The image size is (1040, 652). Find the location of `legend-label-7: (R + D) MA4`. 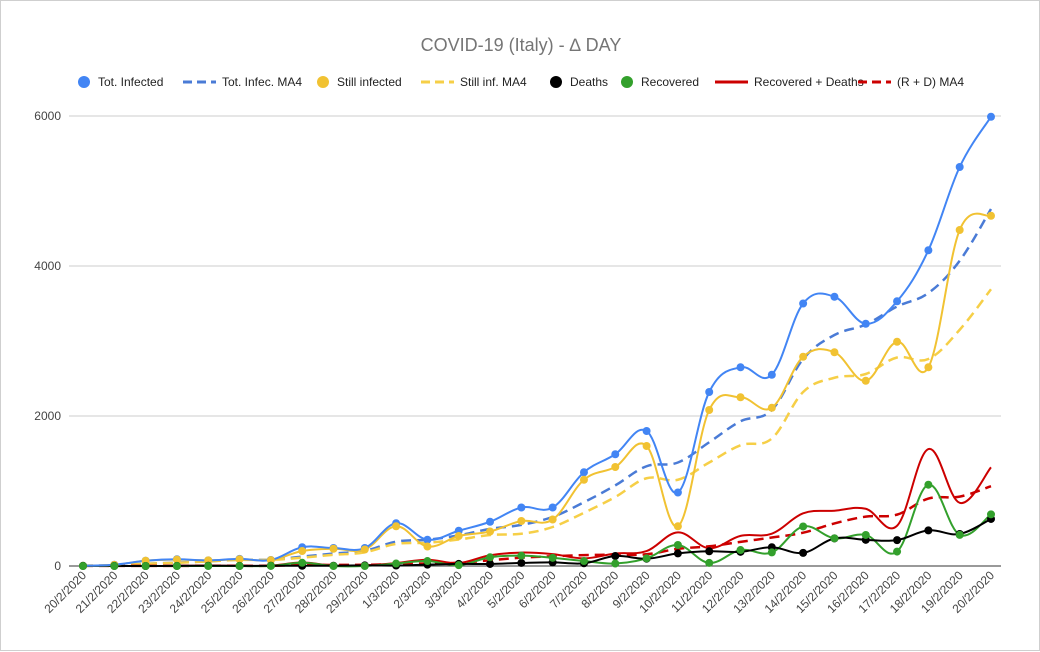

legend-label-7: (R + D) MA4 is located at coordinates (930, 82).